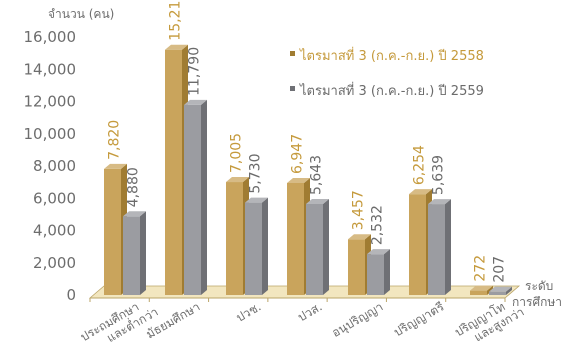 This screenshot has width=579, height=363. What do you see at coordinates (378, 225) in the screenshot?
I see `value-label: 2,532` at bounding box center [378, 225].